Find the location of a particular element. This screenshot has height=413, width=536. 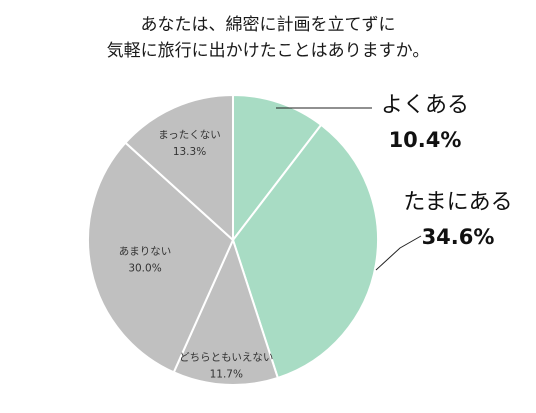

leader-line is located at coordinates (398, 253).